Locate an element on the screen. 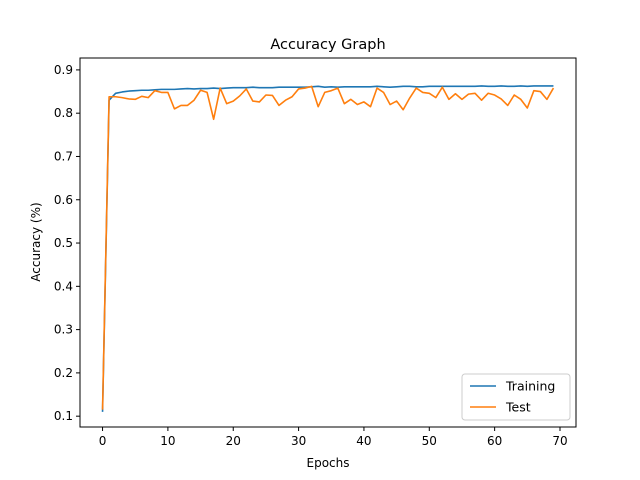  y-tick-label: 0.4 is located at coordinates (63, 286).